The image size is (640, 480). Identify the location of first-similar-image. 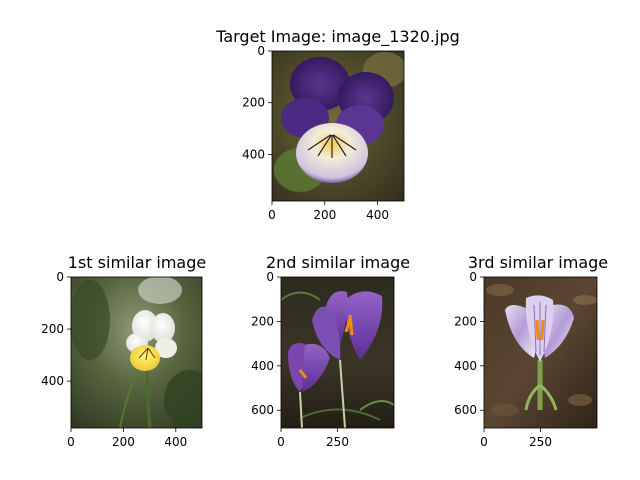
(136, 352).